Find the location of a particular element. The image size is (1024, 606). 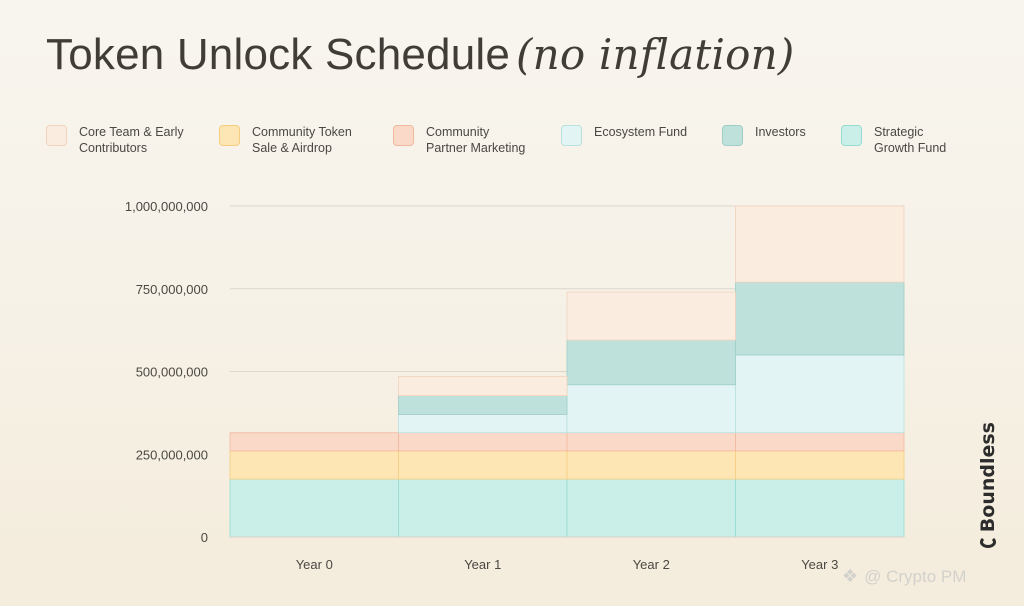

boundless-logo-icon is located at coordinates (988, 542).